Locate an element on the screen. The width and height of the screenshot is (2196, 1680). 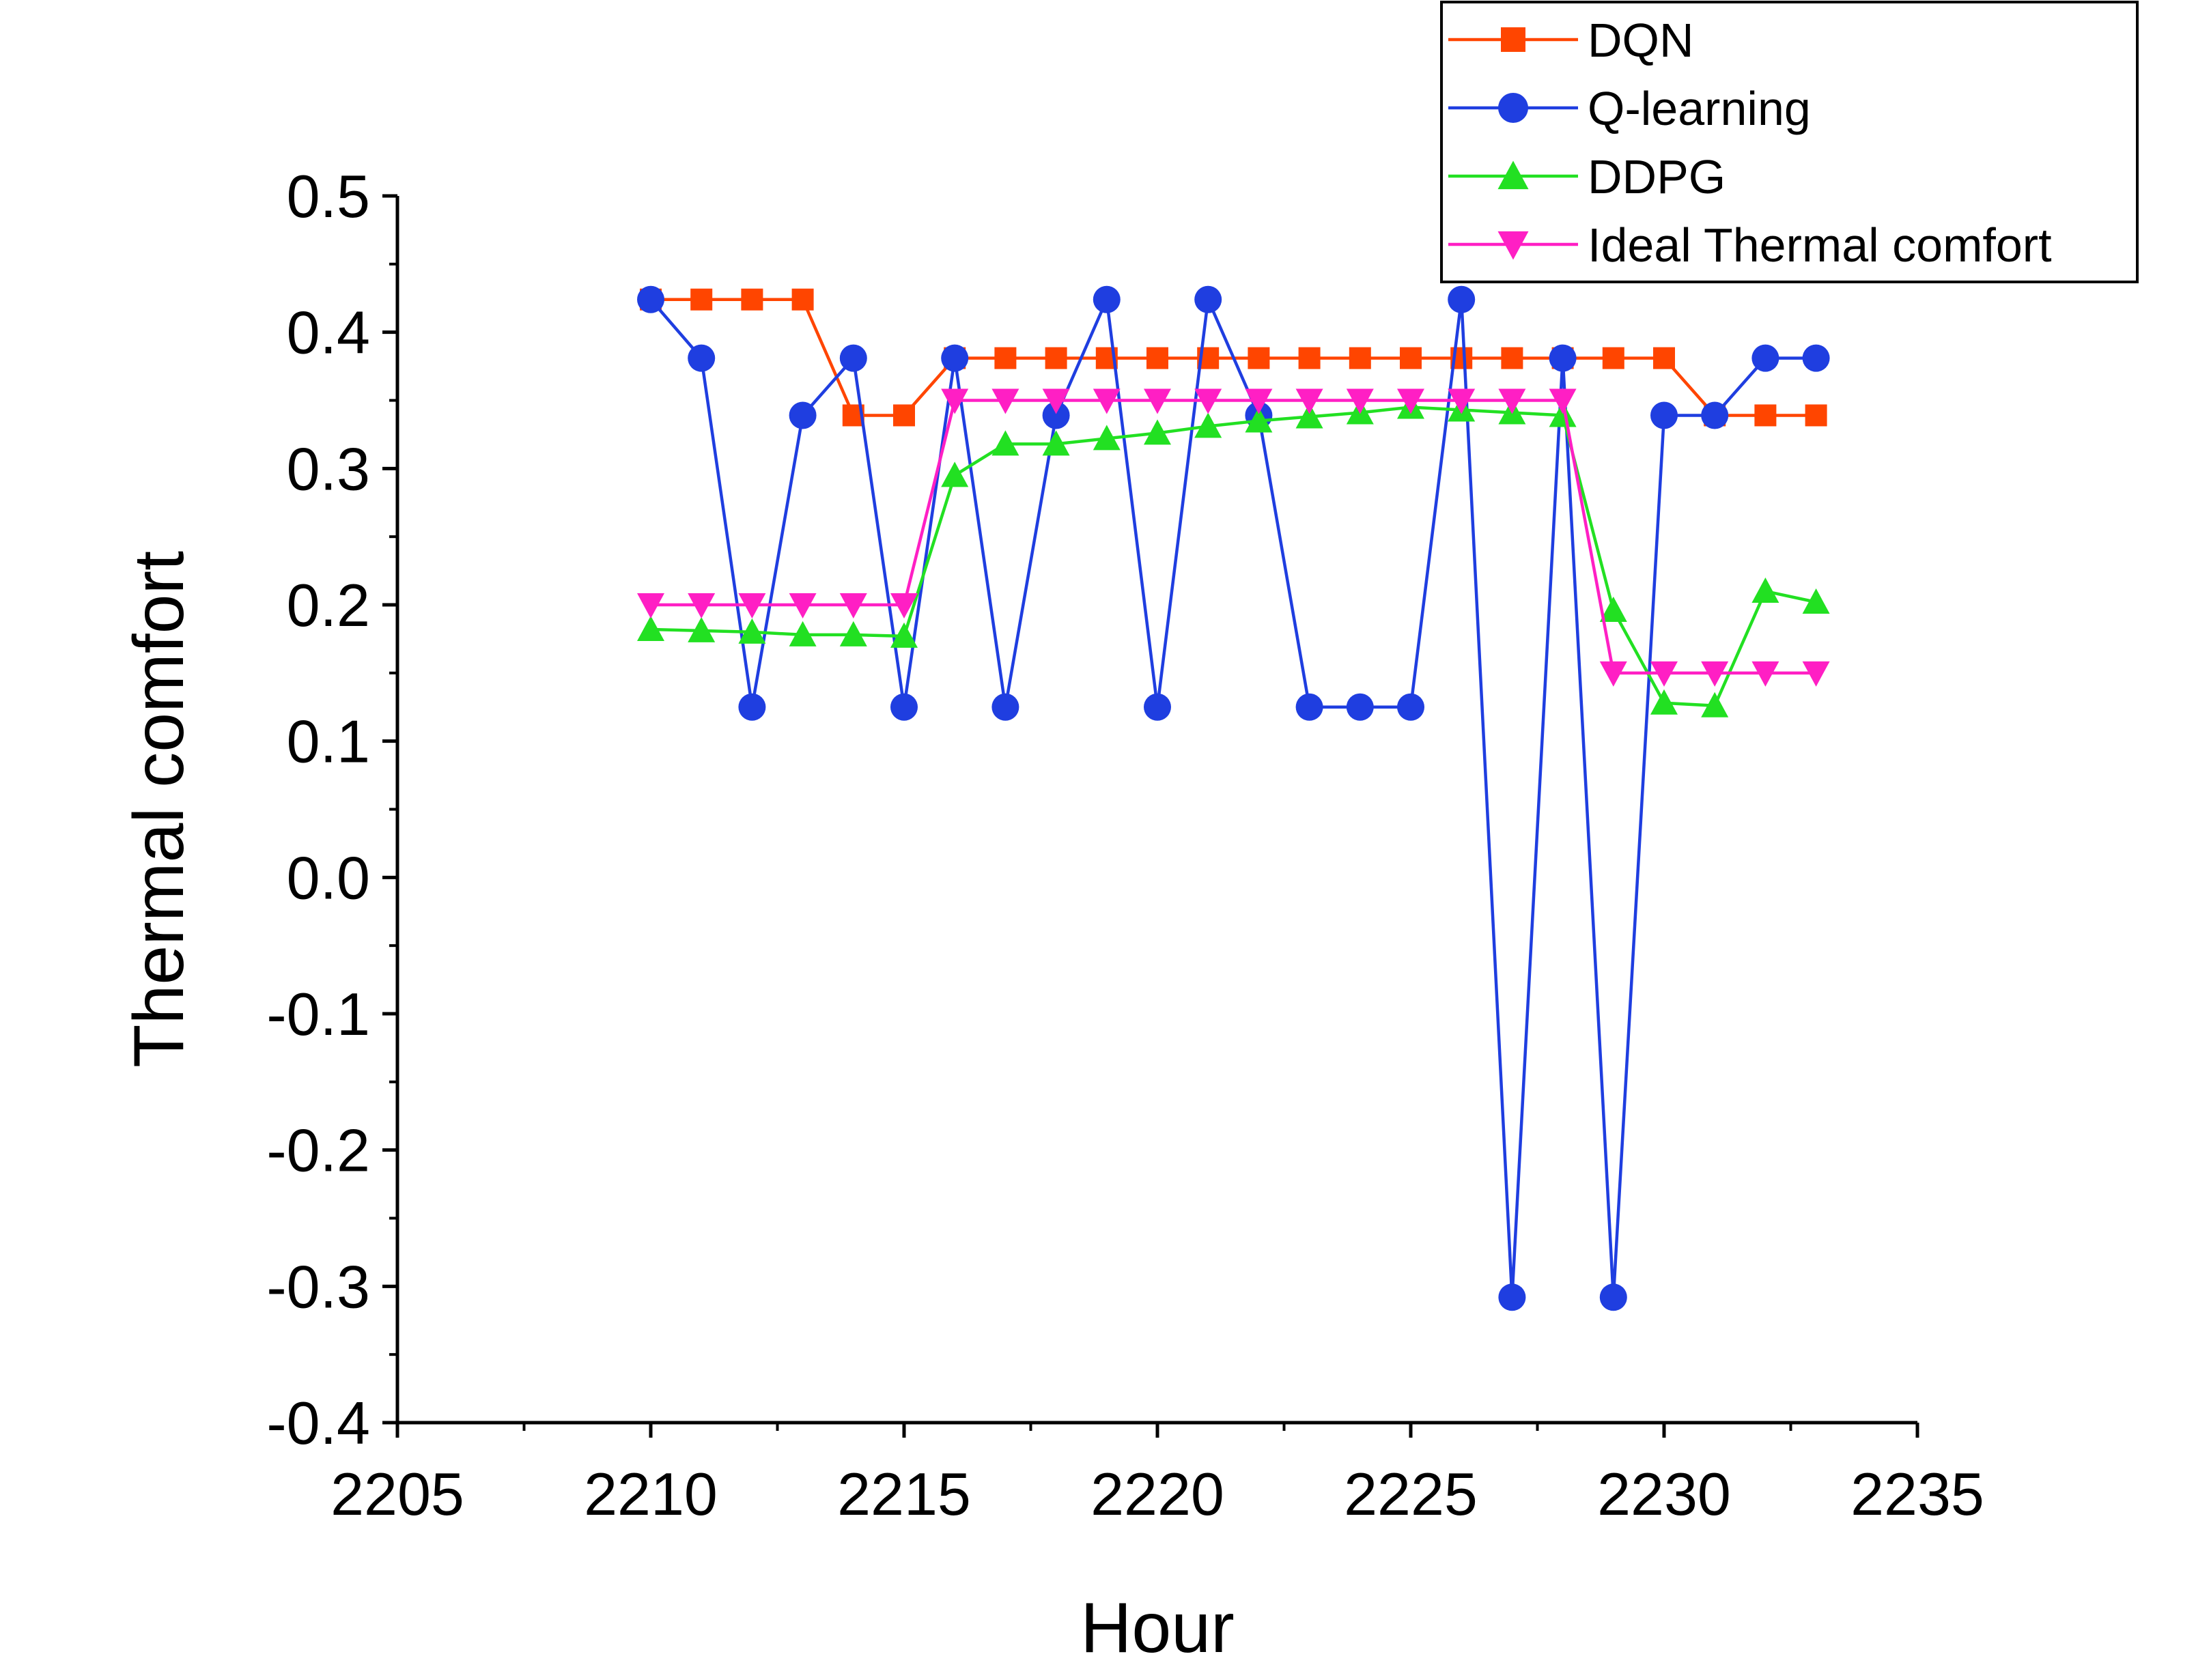
y-tick-label: -0.4 is located at coordinates (318, 1423).